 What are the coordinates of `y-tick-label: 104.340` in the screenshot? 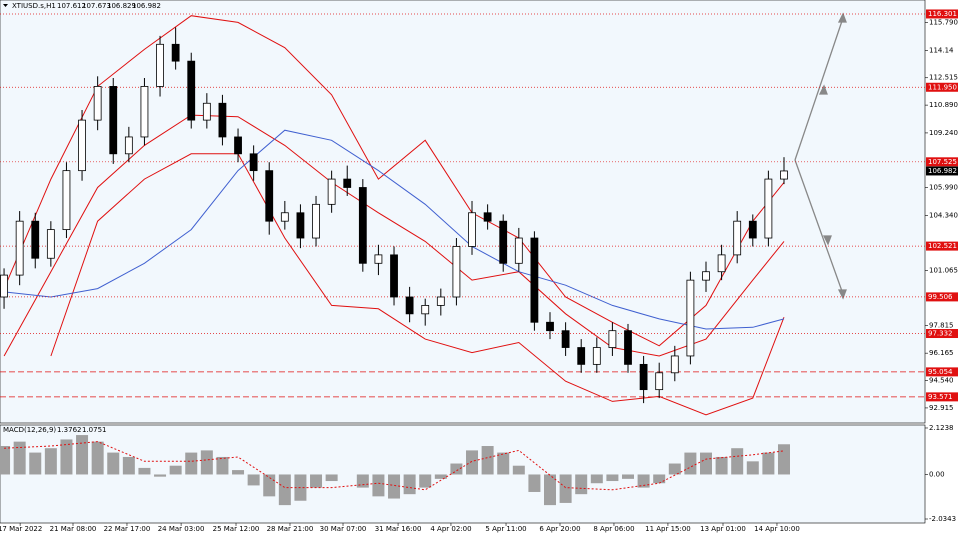 It's located at (943, 215).